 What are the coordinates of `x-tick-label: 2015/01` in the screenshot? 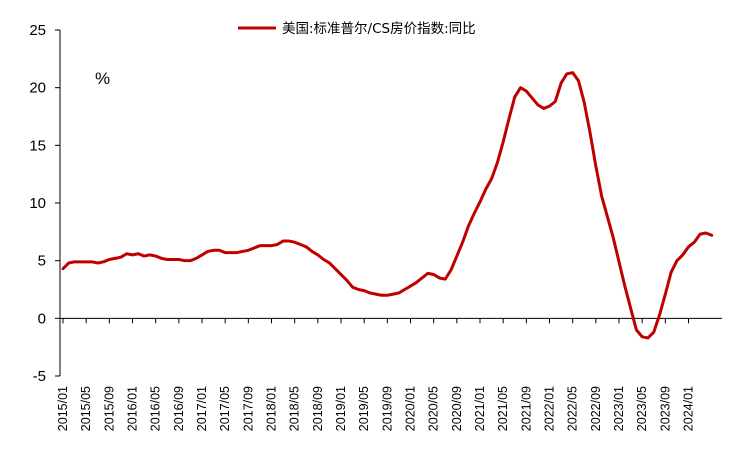 It's located at (63, 408).